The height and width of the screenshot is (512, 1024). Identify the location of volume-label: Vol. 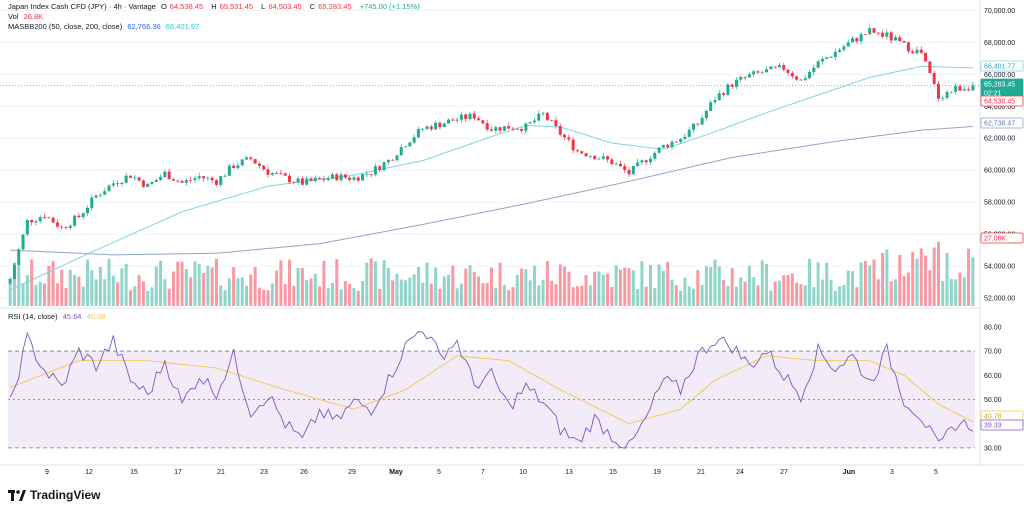
(13, 16).